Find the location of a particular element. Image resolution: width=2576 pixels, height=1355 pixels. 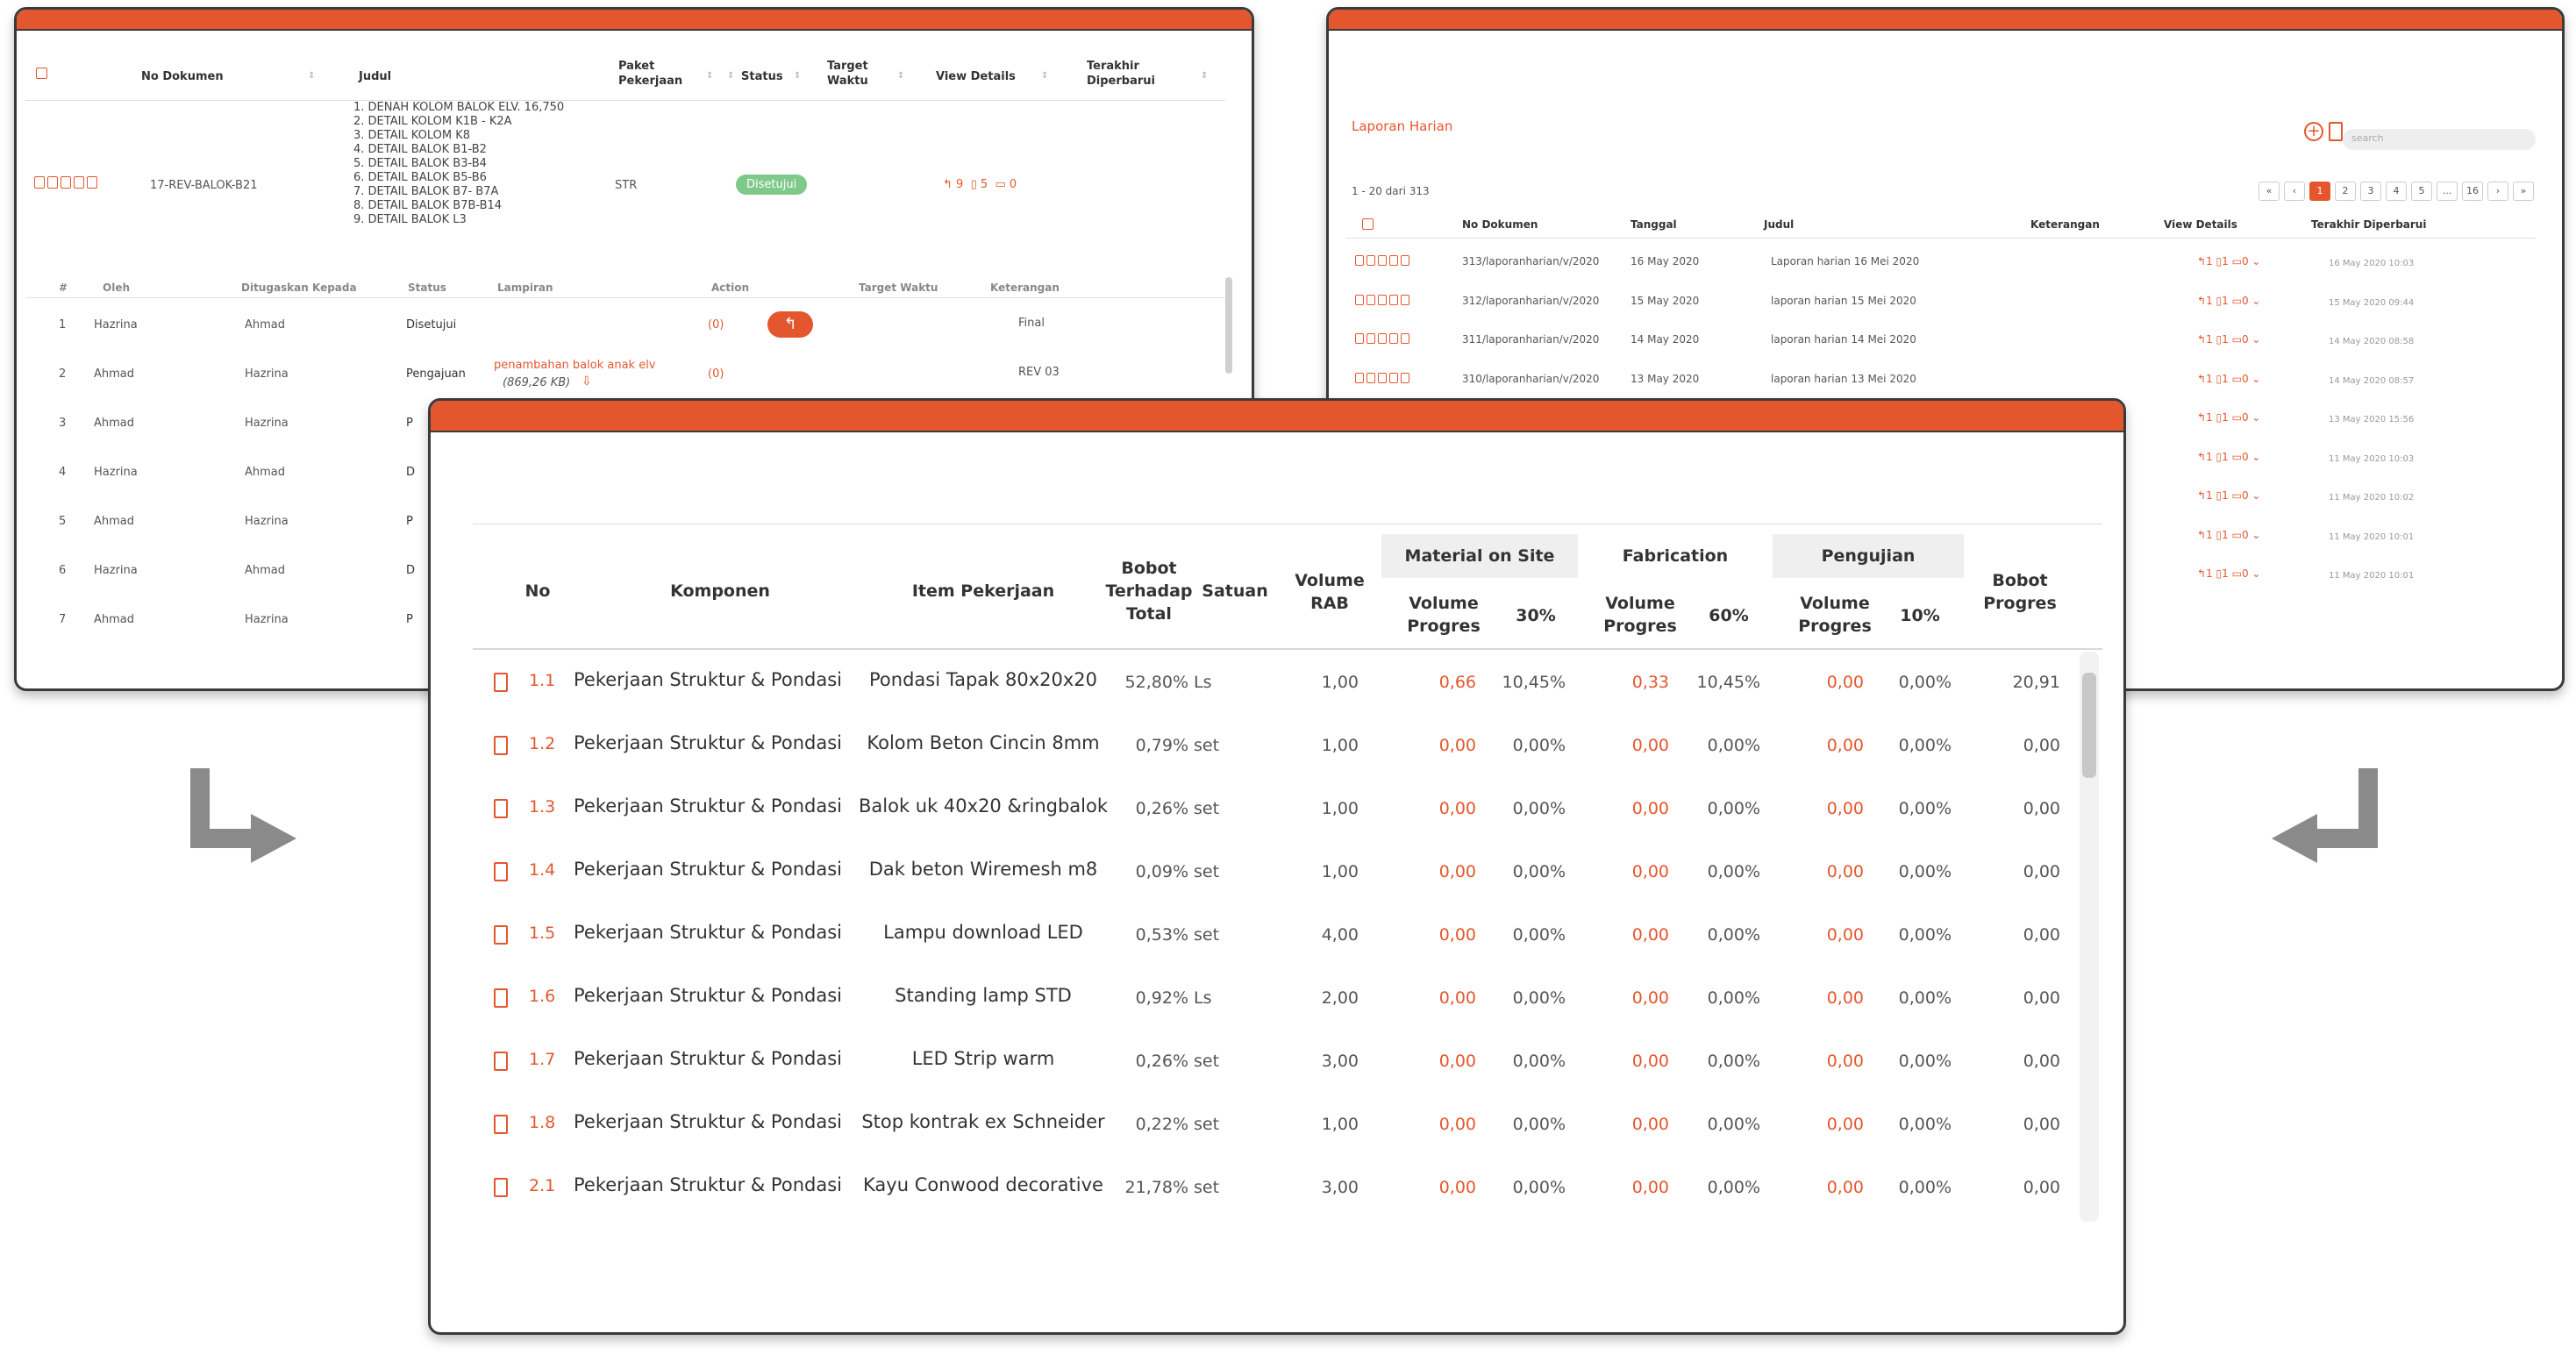

sub-row: 5 Ahmad Hazrina P is located at coordinates (635, 532).